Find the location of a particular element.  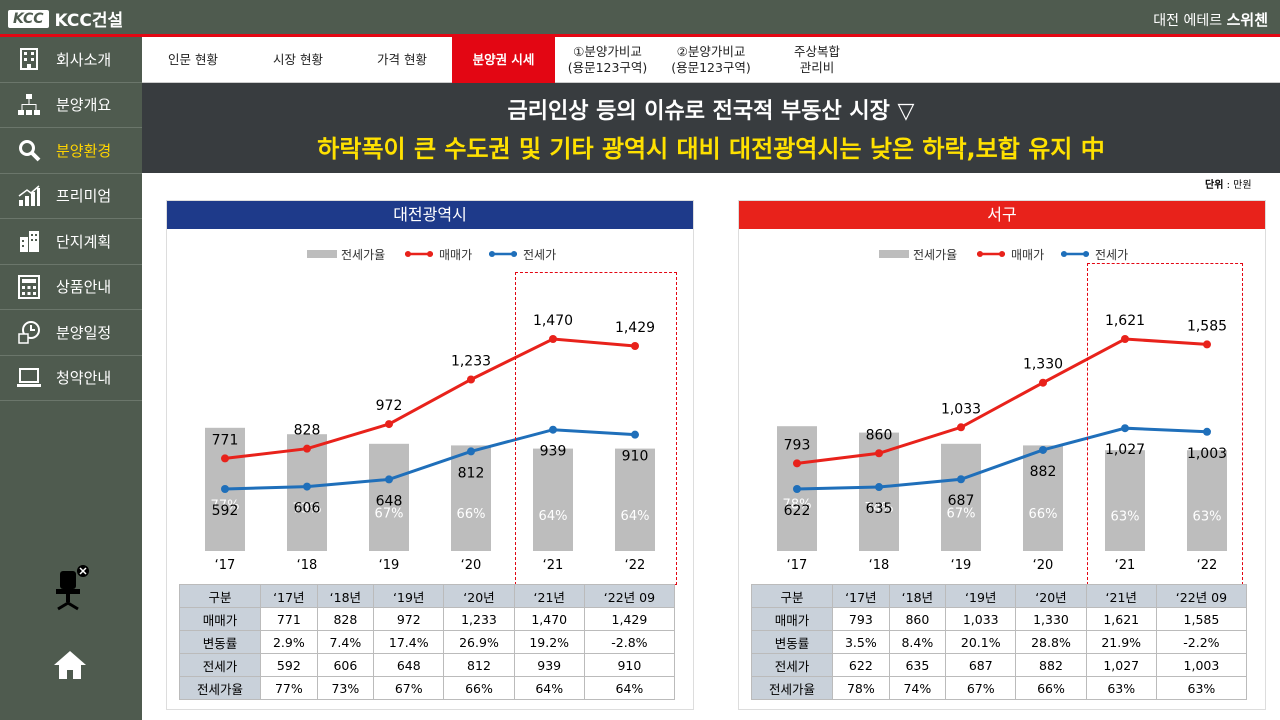

tab-price: 가격 현황 is located at coordinates (402, 59).